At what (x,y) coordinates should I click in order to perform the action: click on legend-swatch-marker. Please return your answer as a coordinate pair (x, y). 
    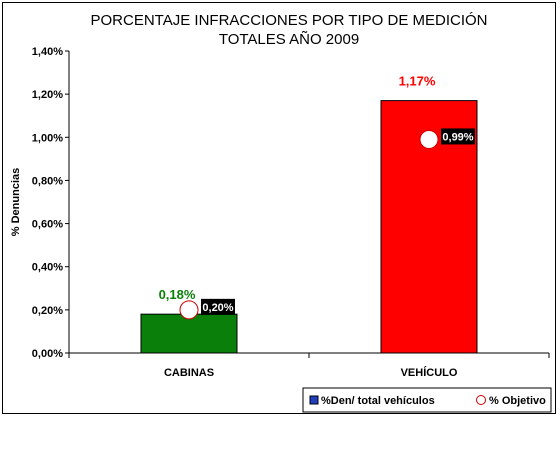
    Looking at the image, I should click on (481, 400).